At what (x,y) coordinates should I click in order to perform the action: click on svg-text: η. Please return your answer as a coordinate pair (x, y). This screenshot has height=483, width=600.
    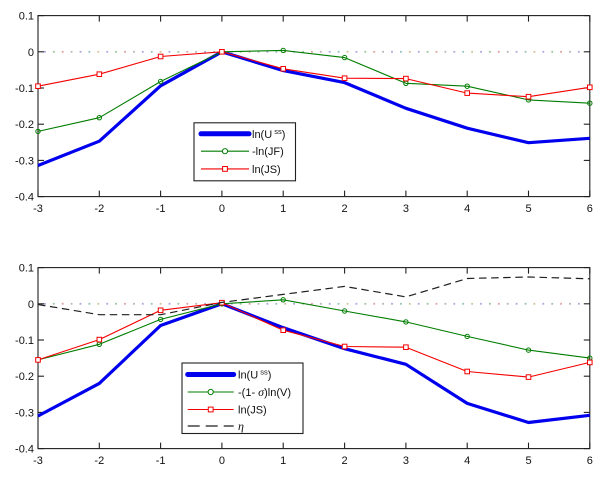
    Looking at the image, I should click on (241, 426).